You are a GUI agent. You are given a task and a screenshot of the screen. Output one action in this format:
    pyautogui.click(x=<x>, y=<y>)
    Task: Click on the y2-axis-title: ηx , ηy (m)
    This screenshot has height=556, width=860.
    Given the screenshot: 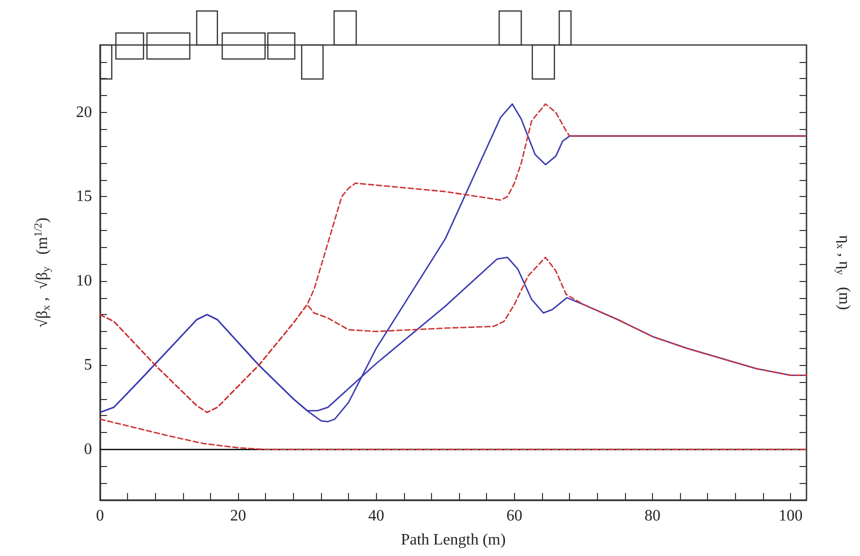 What is the action you would take?
    pyautogui.click(x=843, y=272)
    